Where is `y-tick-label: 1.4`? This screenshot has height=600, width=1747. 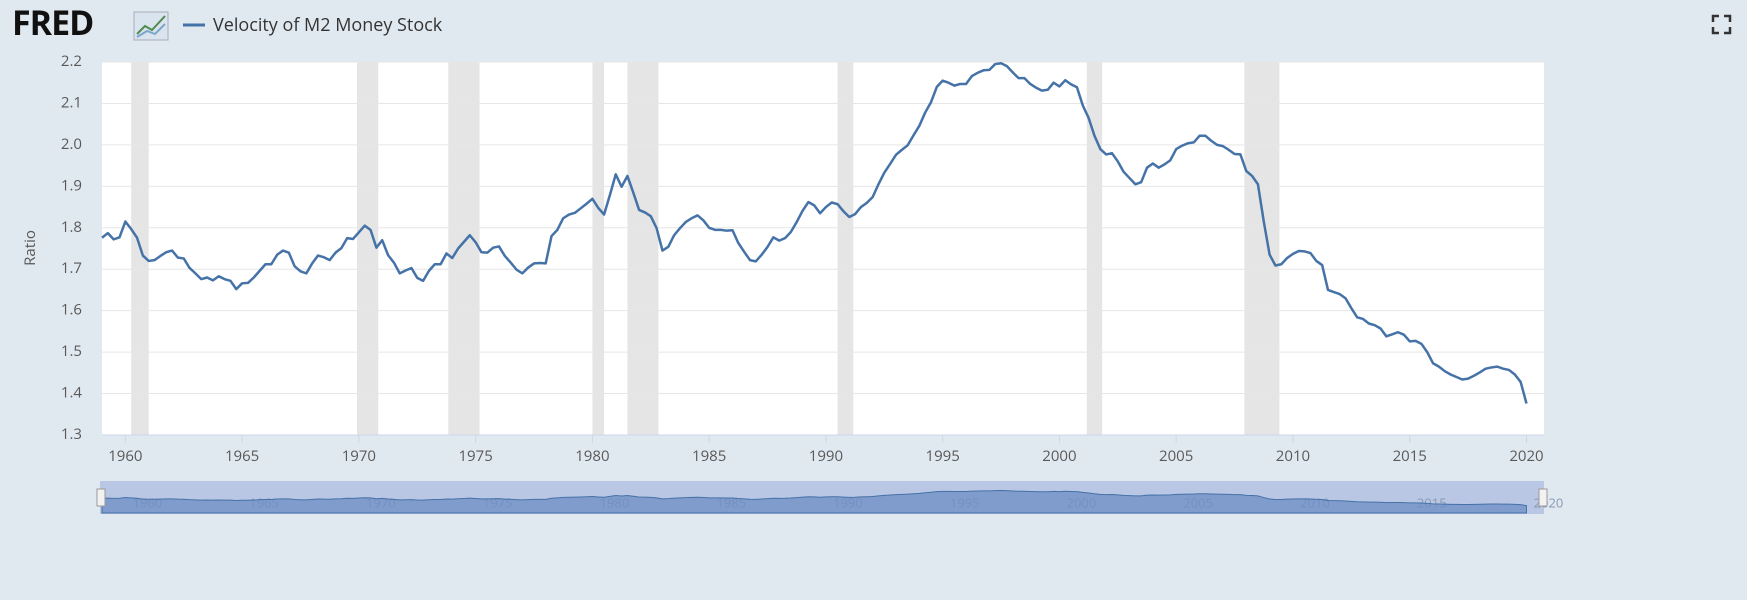
y-tick-label: 1.4 is located at coordinates (72, 393).